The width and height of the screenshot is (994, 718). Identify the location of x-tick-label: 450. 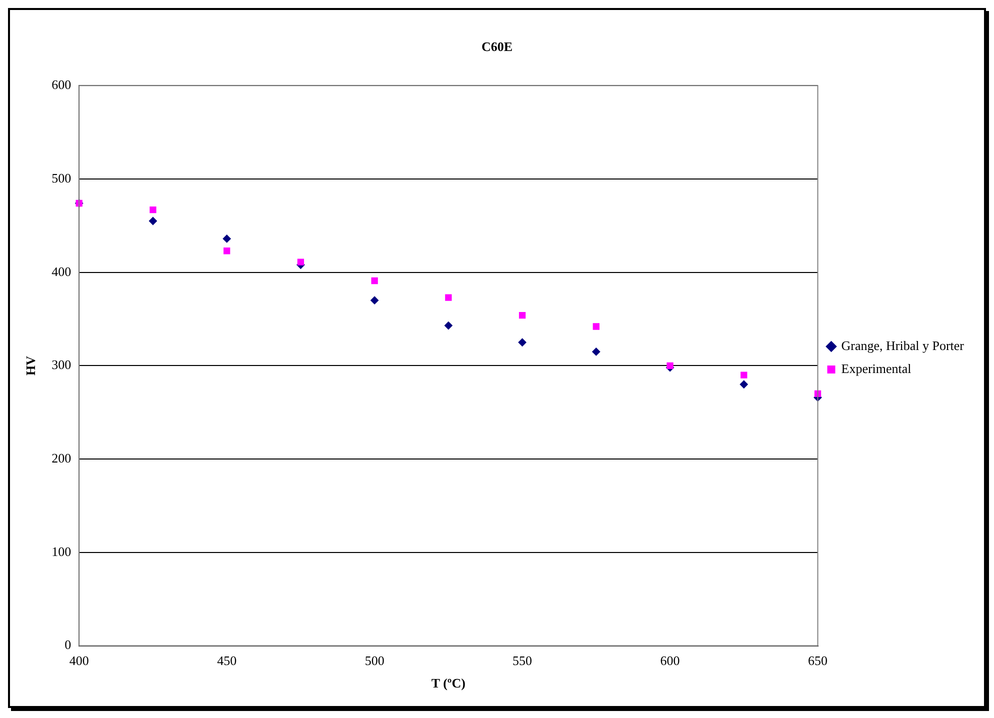
(227, 660).